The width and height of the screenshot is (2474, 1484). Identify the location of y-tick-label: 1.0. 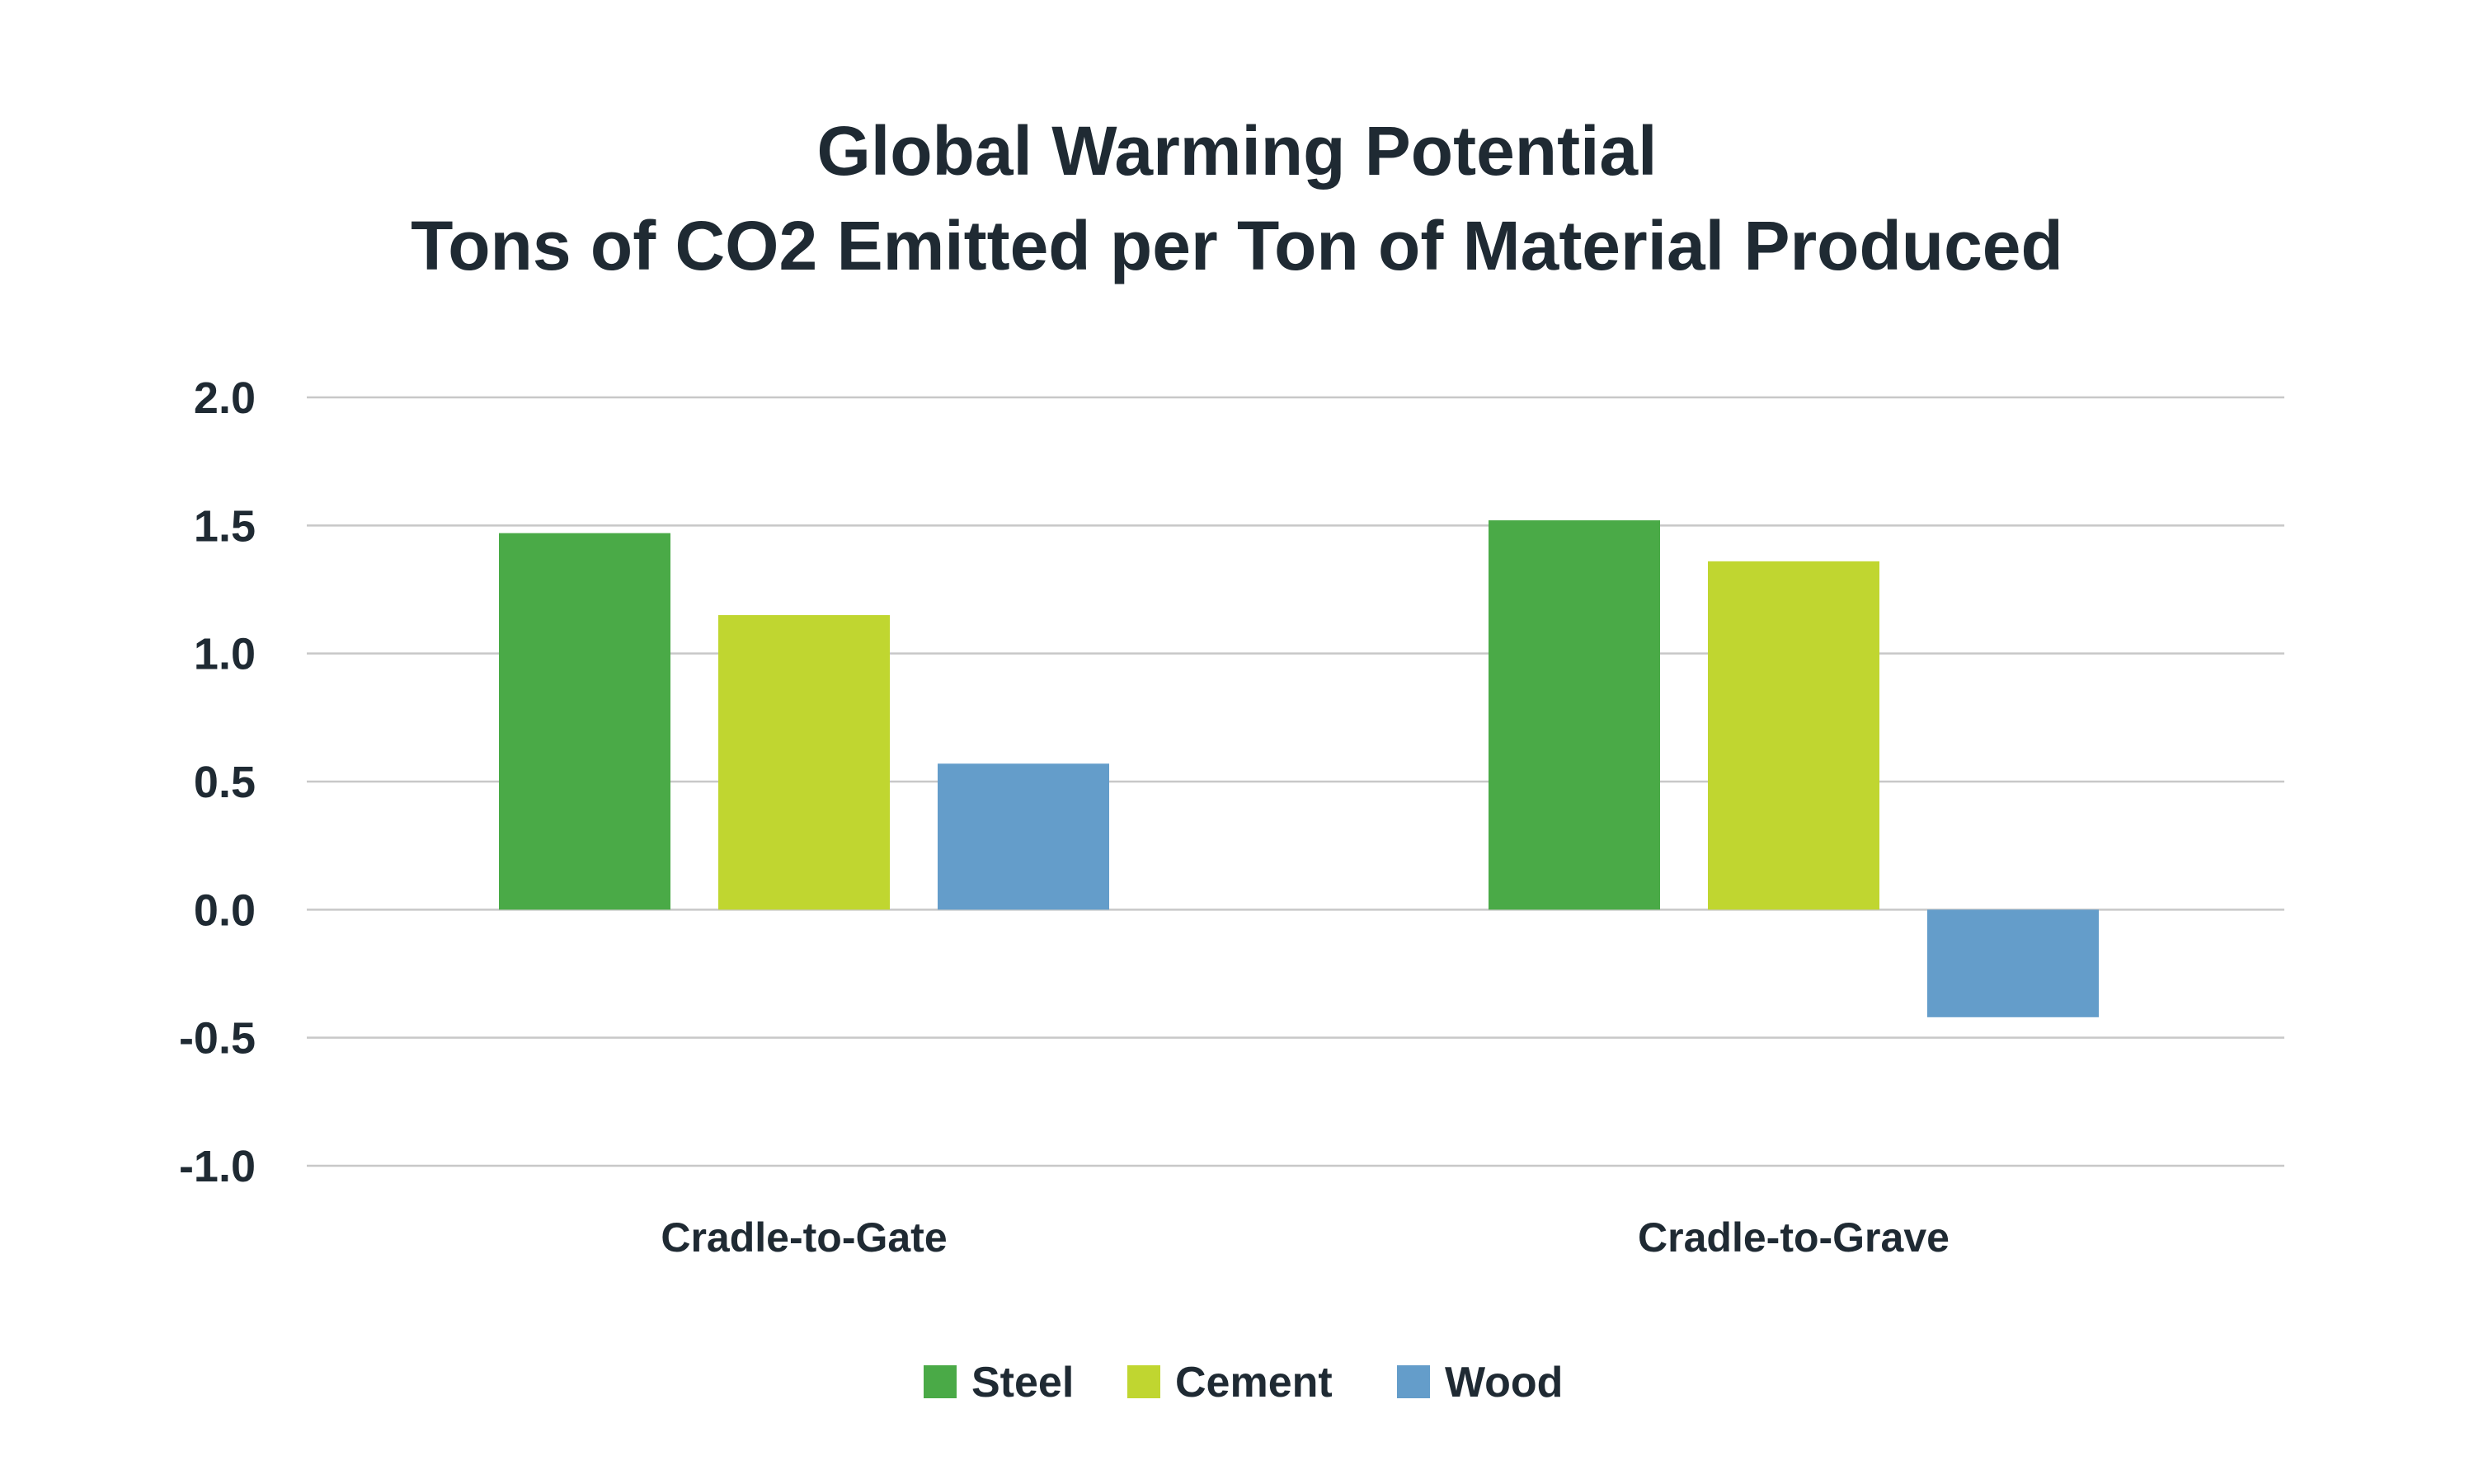
(225, 654).